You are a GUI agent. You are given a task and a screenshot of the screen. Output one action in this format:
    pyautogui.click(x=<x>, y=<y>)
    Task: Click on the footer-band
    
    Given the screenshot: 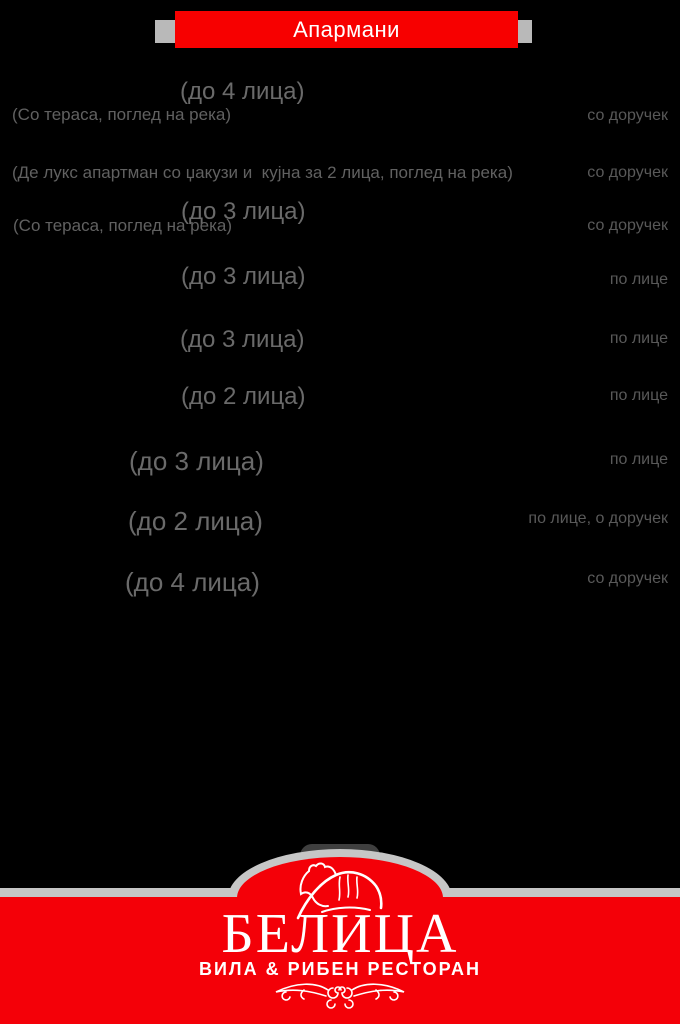 What is the action you would take?
    pyautogui.click(x=340, y=960)
    